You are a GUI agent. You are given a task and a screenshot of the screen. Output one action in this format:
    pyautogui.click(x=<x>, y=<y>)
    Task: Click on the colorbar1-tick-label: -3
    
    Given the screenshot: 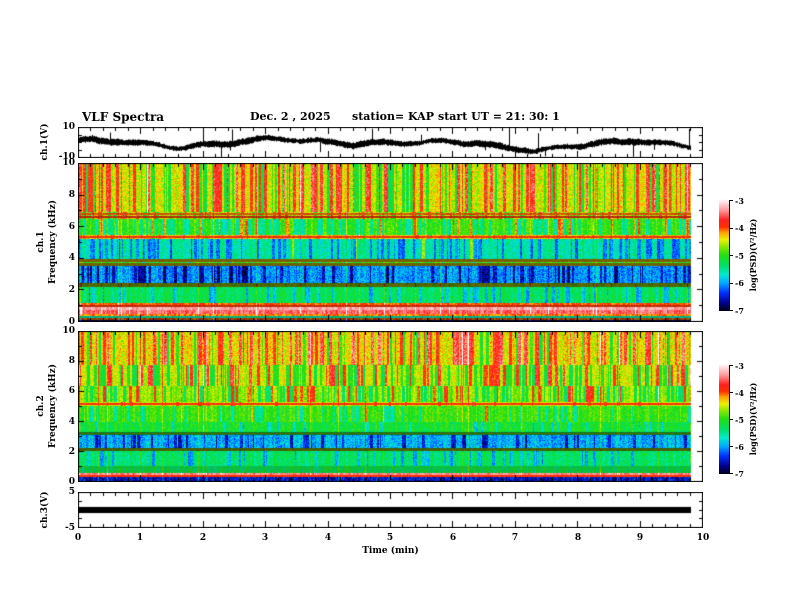 What is the action you would take?
    pyautogui.click(x=739, y=201)
    